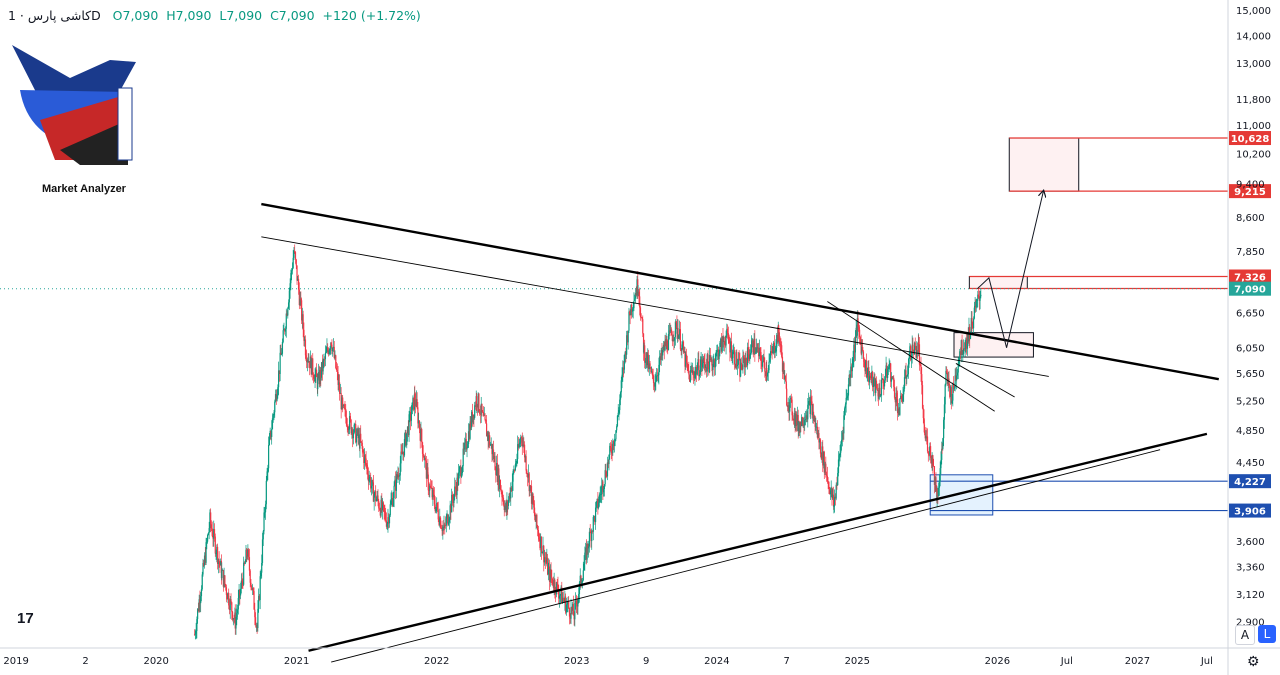 This screenshot has height=675, width=1280. Describe the element at coordinates (25, 618) in the screenshot. I see `tradingview-logo-icon: 17` at that location.